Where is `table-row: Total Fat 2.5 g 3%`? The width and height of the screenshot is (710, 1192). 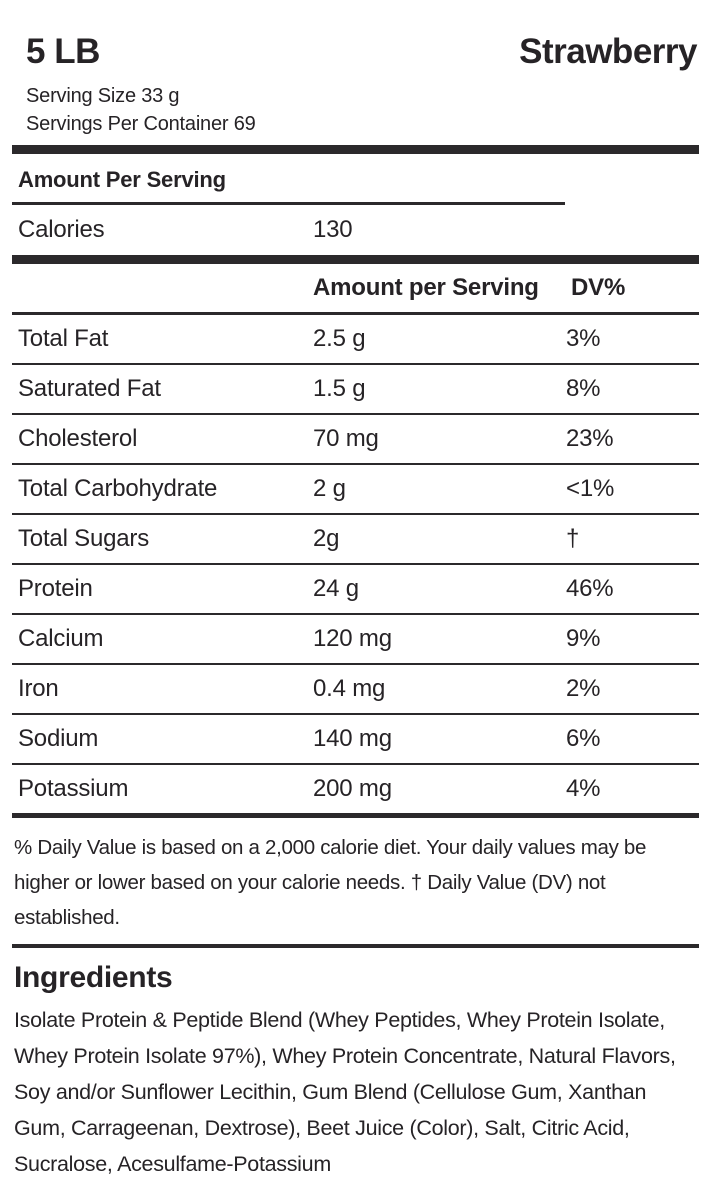
table-row: Total Fat 2.5 g 3% is located at coordinates (355, 340).